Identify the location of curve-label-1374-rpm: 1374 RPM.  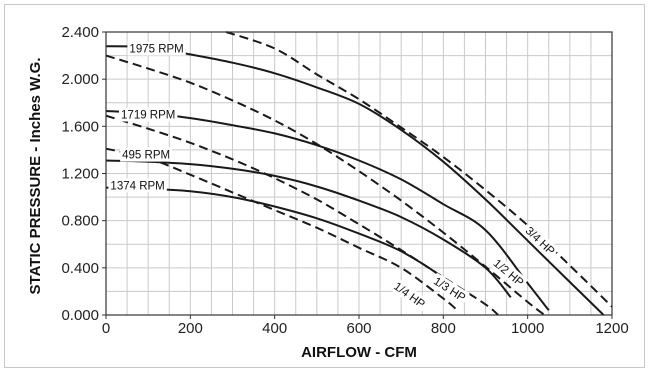
(137, 185).